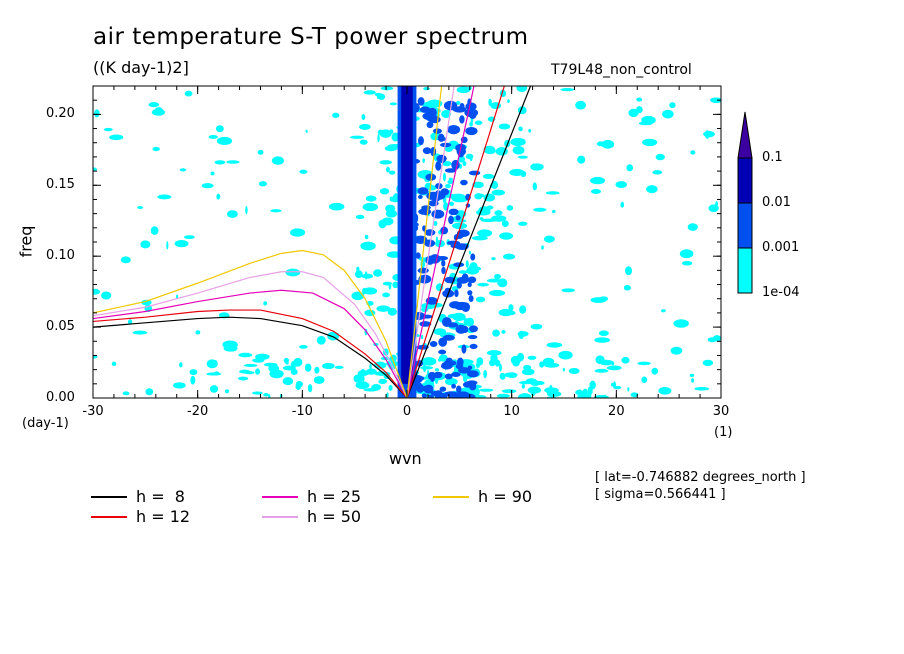  What do you see at coordinates (163, 516) in the screenshot?
I see `legend-label: h = 12` at bounding box center [163, 516].